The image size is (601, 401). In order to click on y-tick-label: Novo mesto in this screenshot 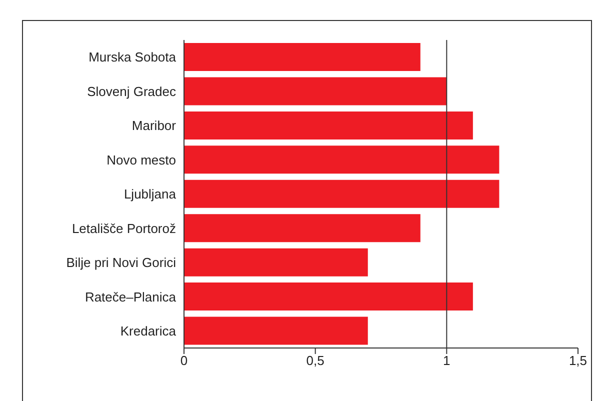, I will do `click(141, 160)`.